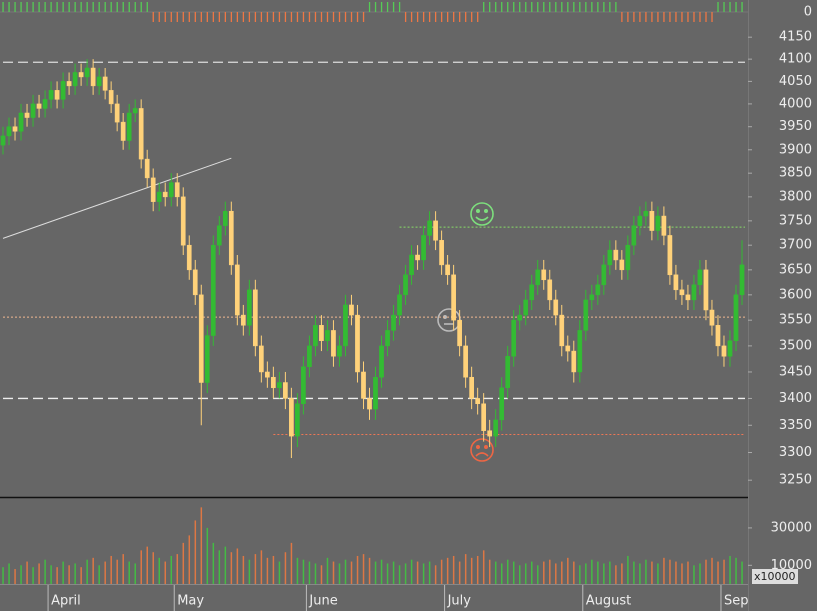  I want to click on y-tick-label: 3600, so click(795, 294).